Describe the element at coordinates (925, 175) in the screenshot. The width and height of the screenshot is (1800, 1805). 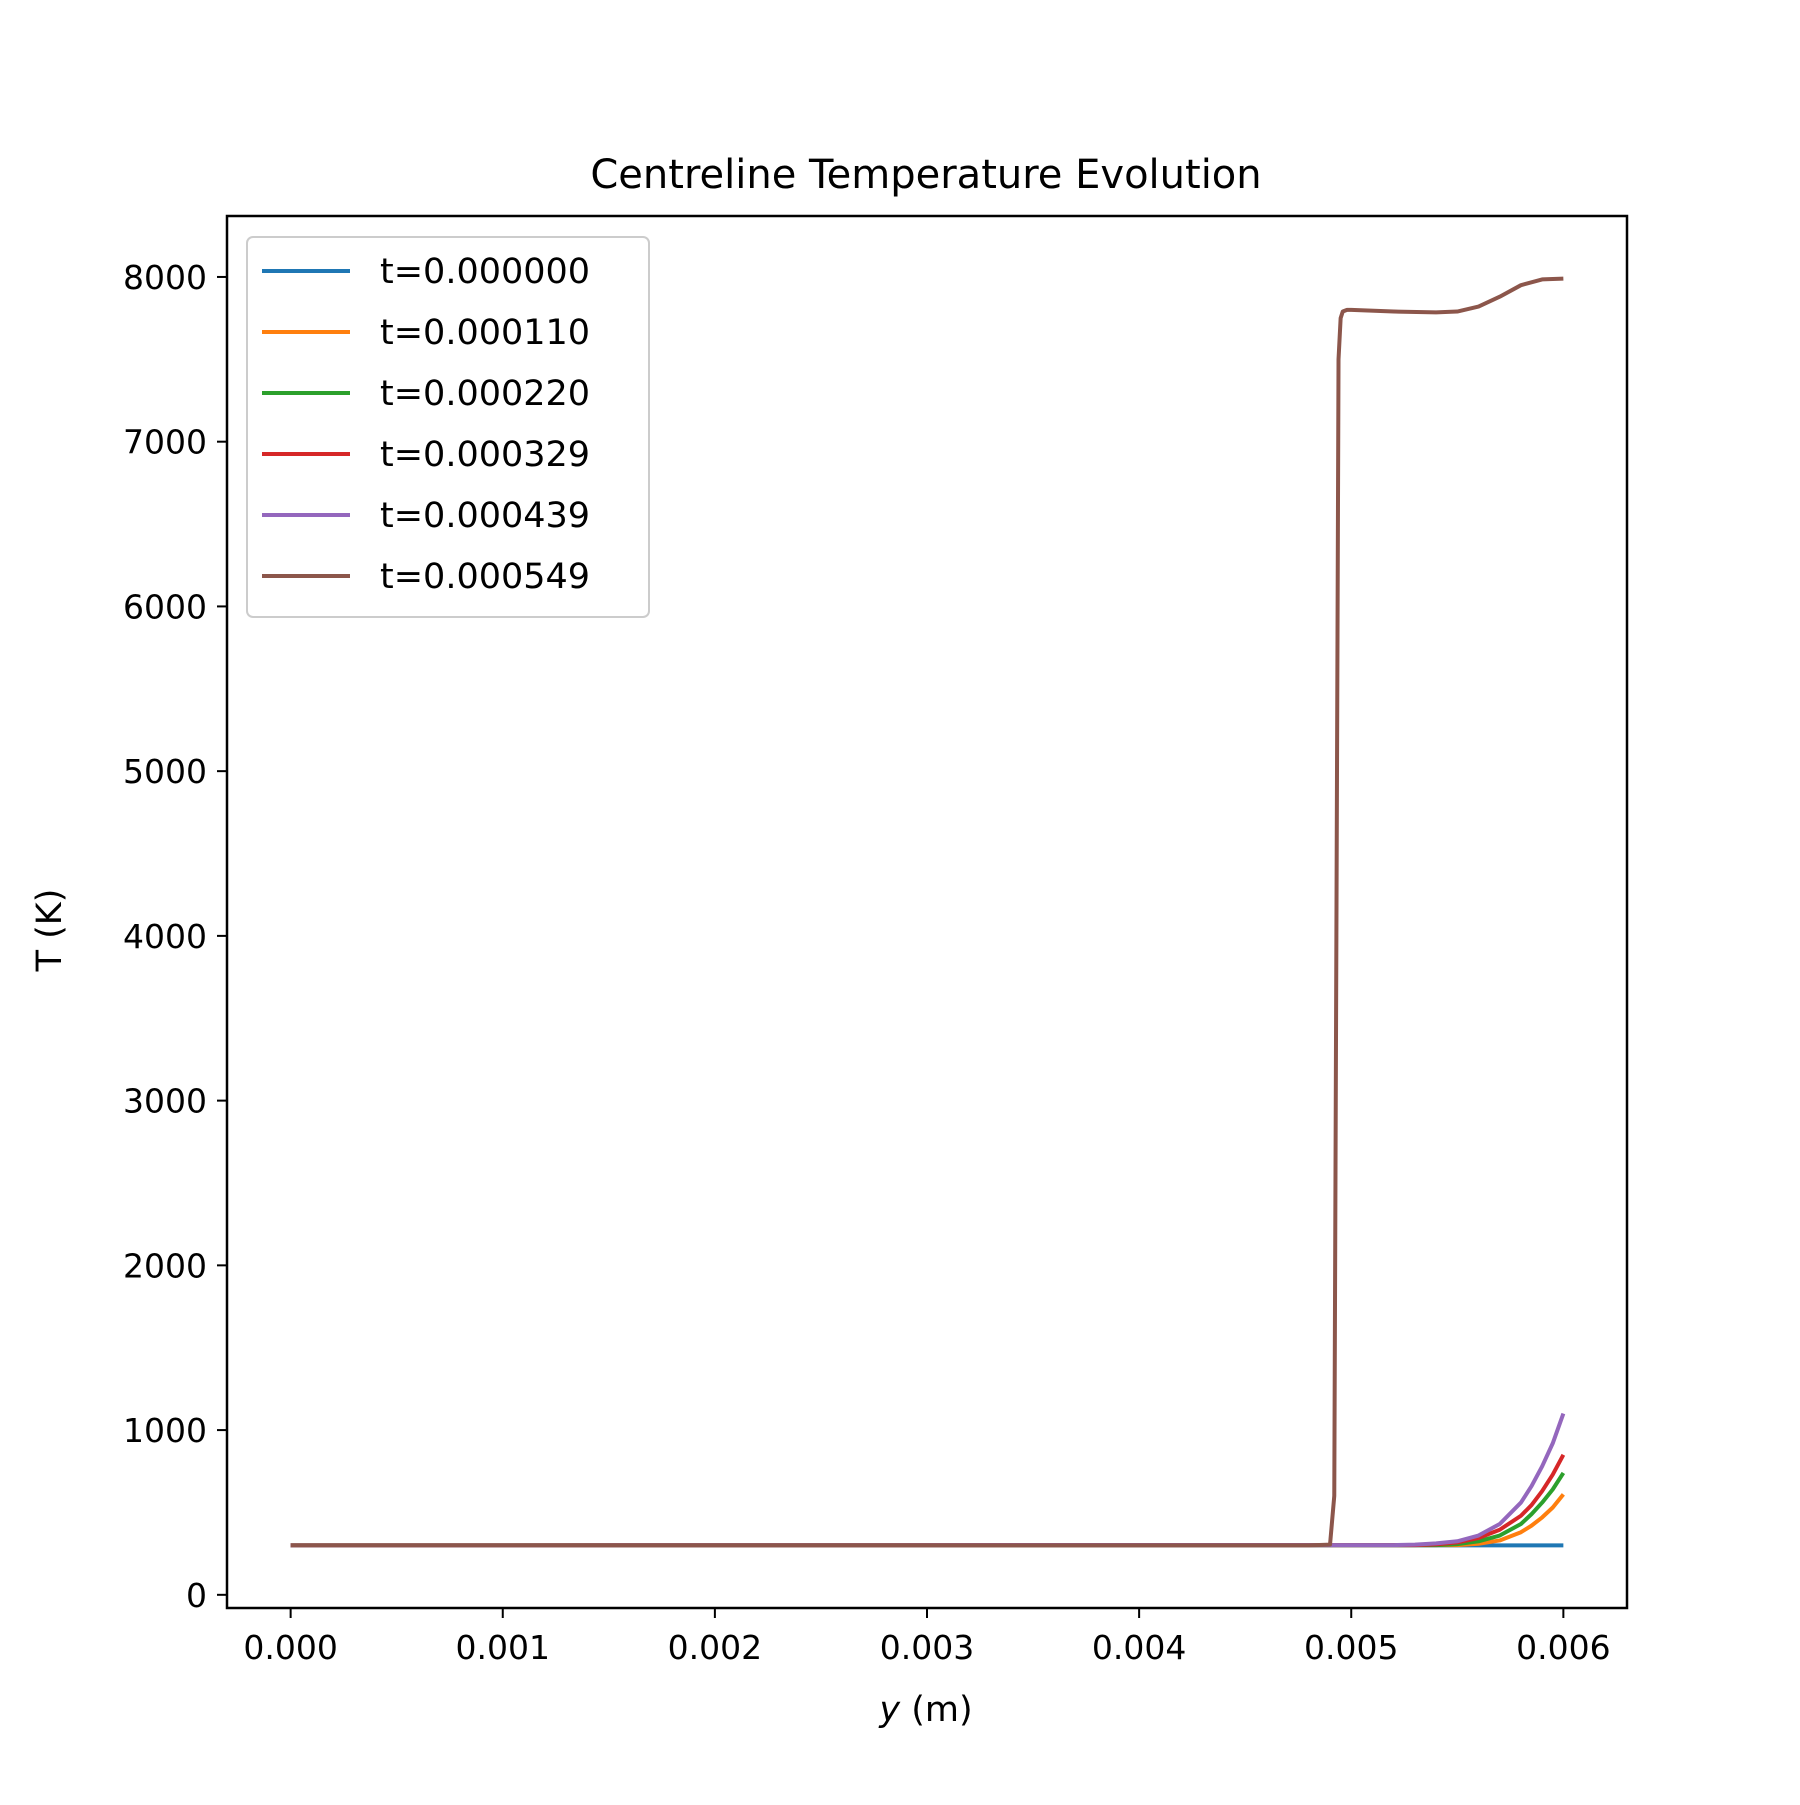
I see `chart-title: Centreline Temperature Evolution` at that location.